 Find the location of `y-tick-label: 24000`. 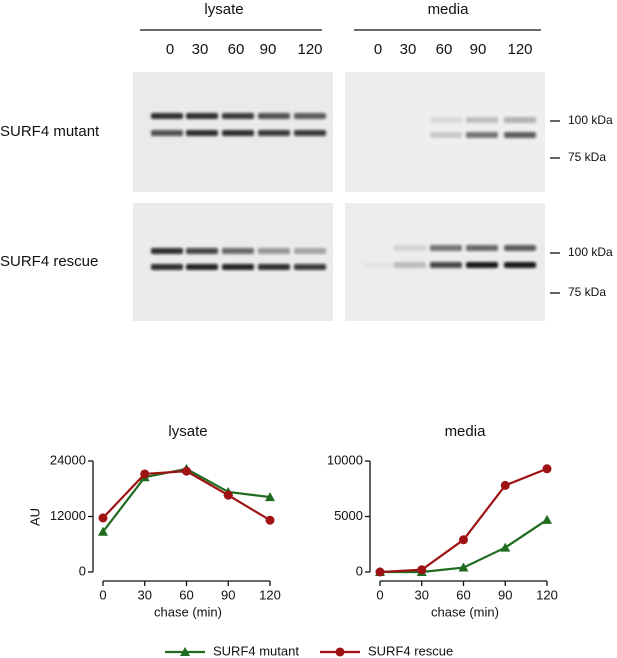

y-tick-label: 24000 is located at coordinates (68, 459).